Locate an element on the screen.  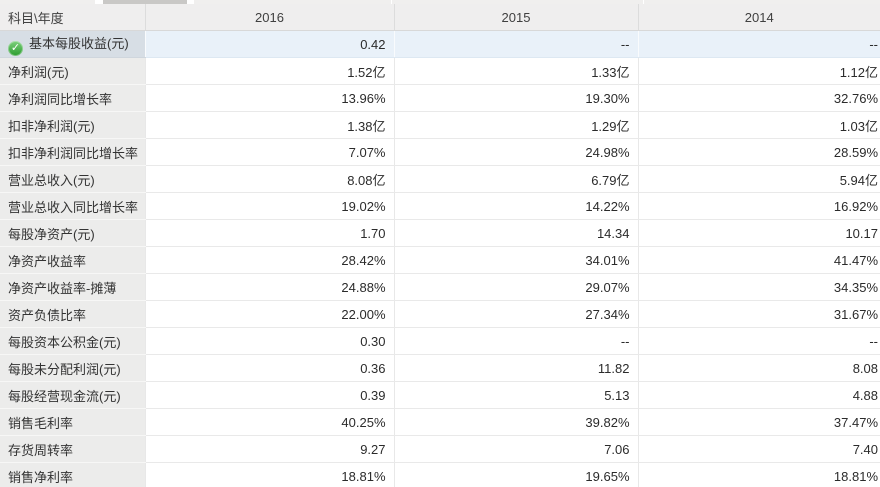
row-label: 销售毛利率 is located at coordinates (72, 422).